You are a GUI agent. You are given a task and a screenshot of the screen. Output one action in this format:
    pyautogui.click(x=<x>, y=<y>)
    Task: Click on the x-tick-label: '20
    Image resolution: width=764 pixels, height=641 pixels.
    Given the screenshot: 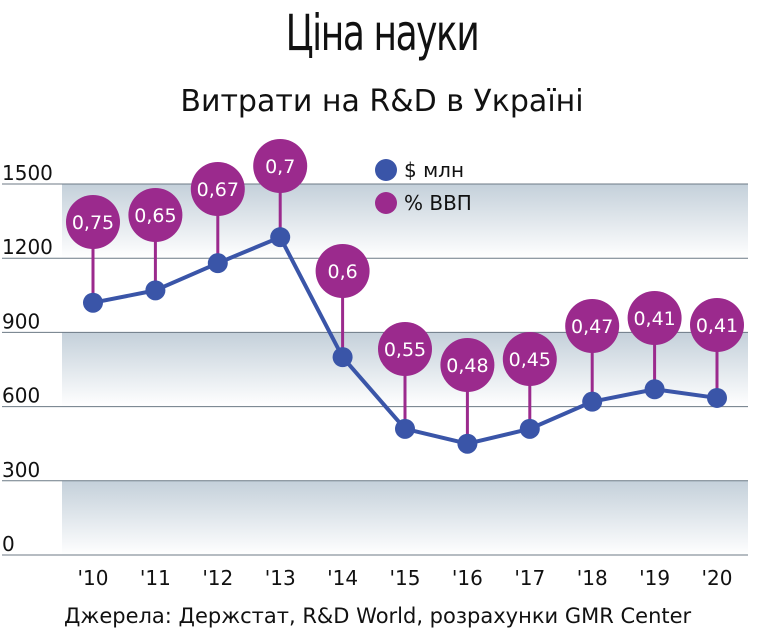 What is the action you would take?
    pyautogui.click(x=717, y=578)
    